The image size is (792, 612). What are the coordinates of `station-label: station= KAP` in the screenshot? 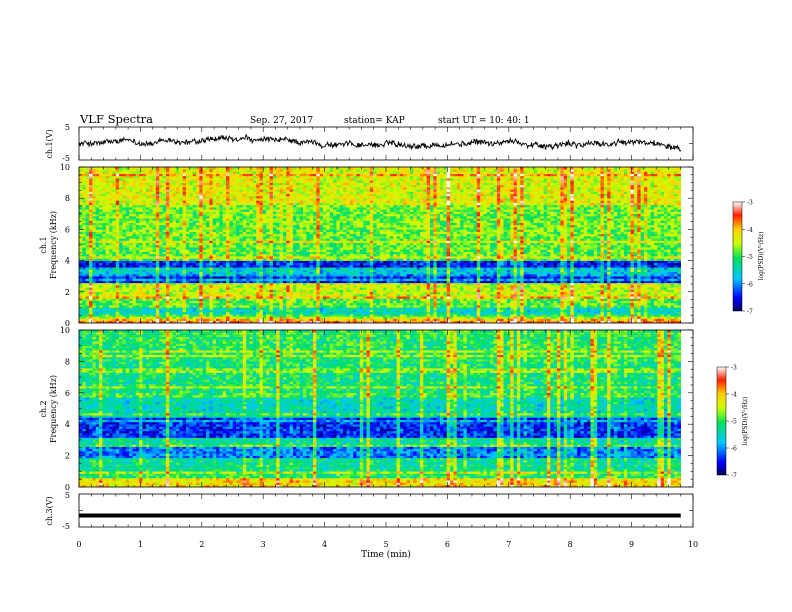 It's located at (374, 121).